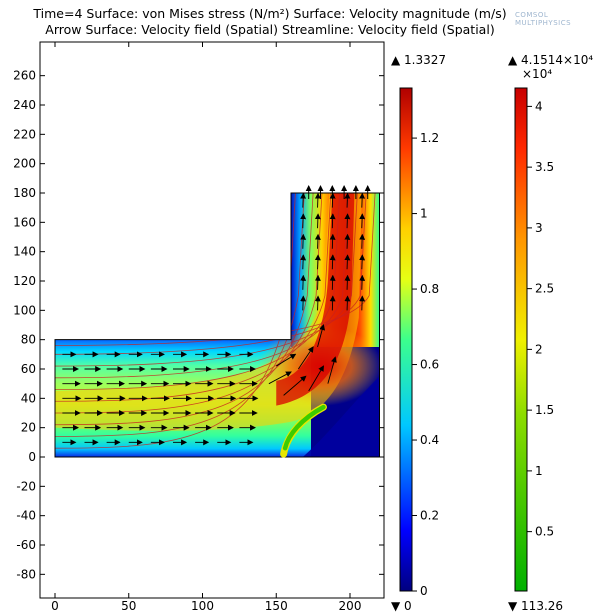 The height and width of the screenshot is (616, 601). I want to click on velocity-colorbar: ▲ 1.3327 ▼ 0 1.2 1 0.8 0.6 0.4 0.2 0, so click(418, 333).